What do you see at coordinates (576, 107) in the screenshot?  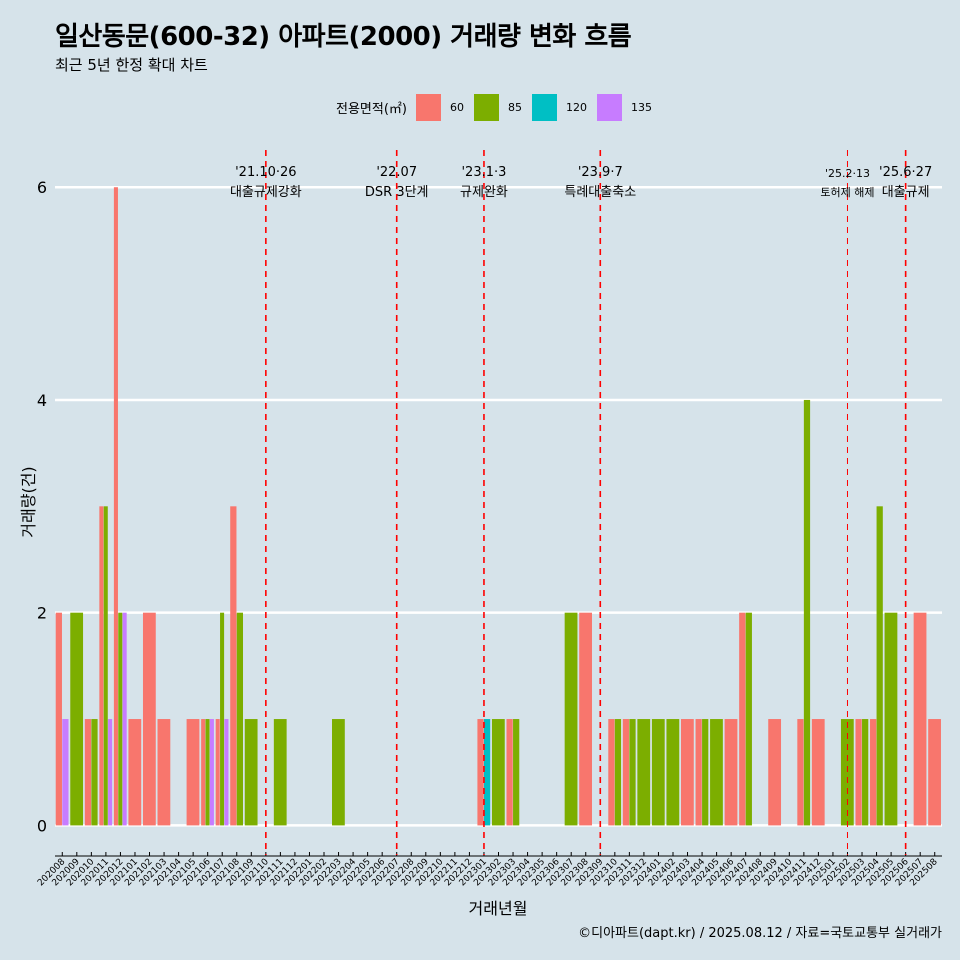 I see `legend-label-120: 120` at bounding box center [576, 107].